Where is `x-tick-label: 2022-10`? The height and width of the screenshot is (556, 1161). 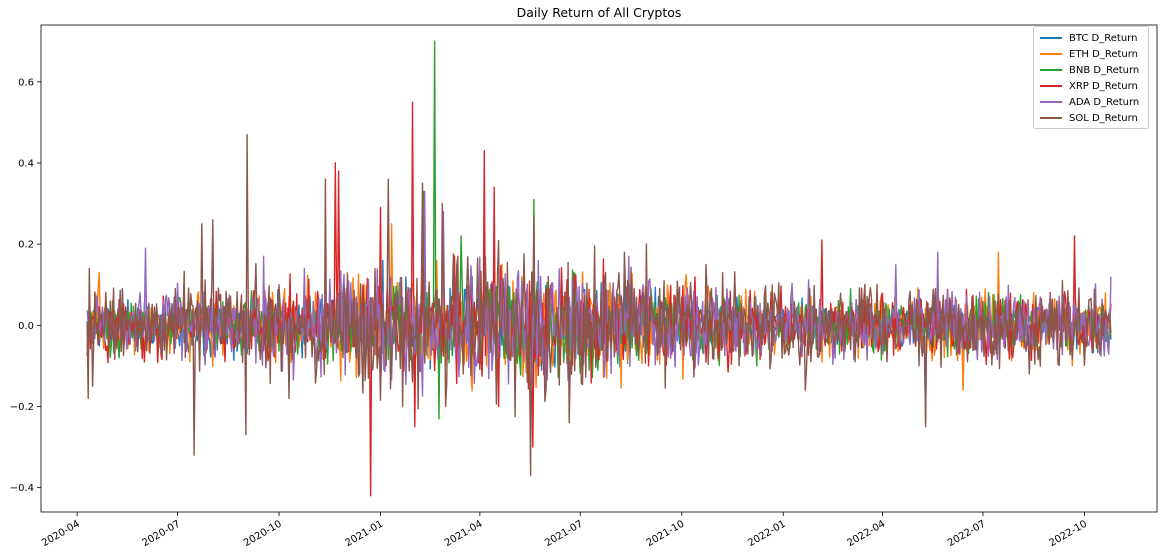 x-tick-label: 2022-10 is located at coordinates (1068, 534).